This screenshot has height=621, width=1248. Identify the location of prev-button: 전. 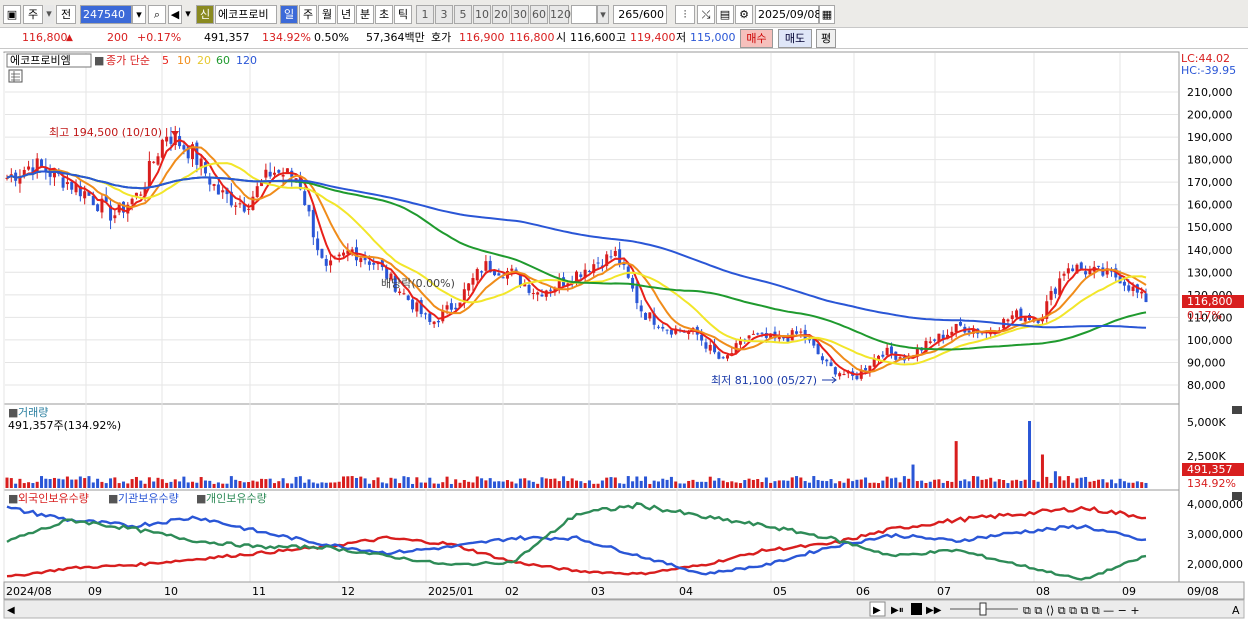
(66, 14).